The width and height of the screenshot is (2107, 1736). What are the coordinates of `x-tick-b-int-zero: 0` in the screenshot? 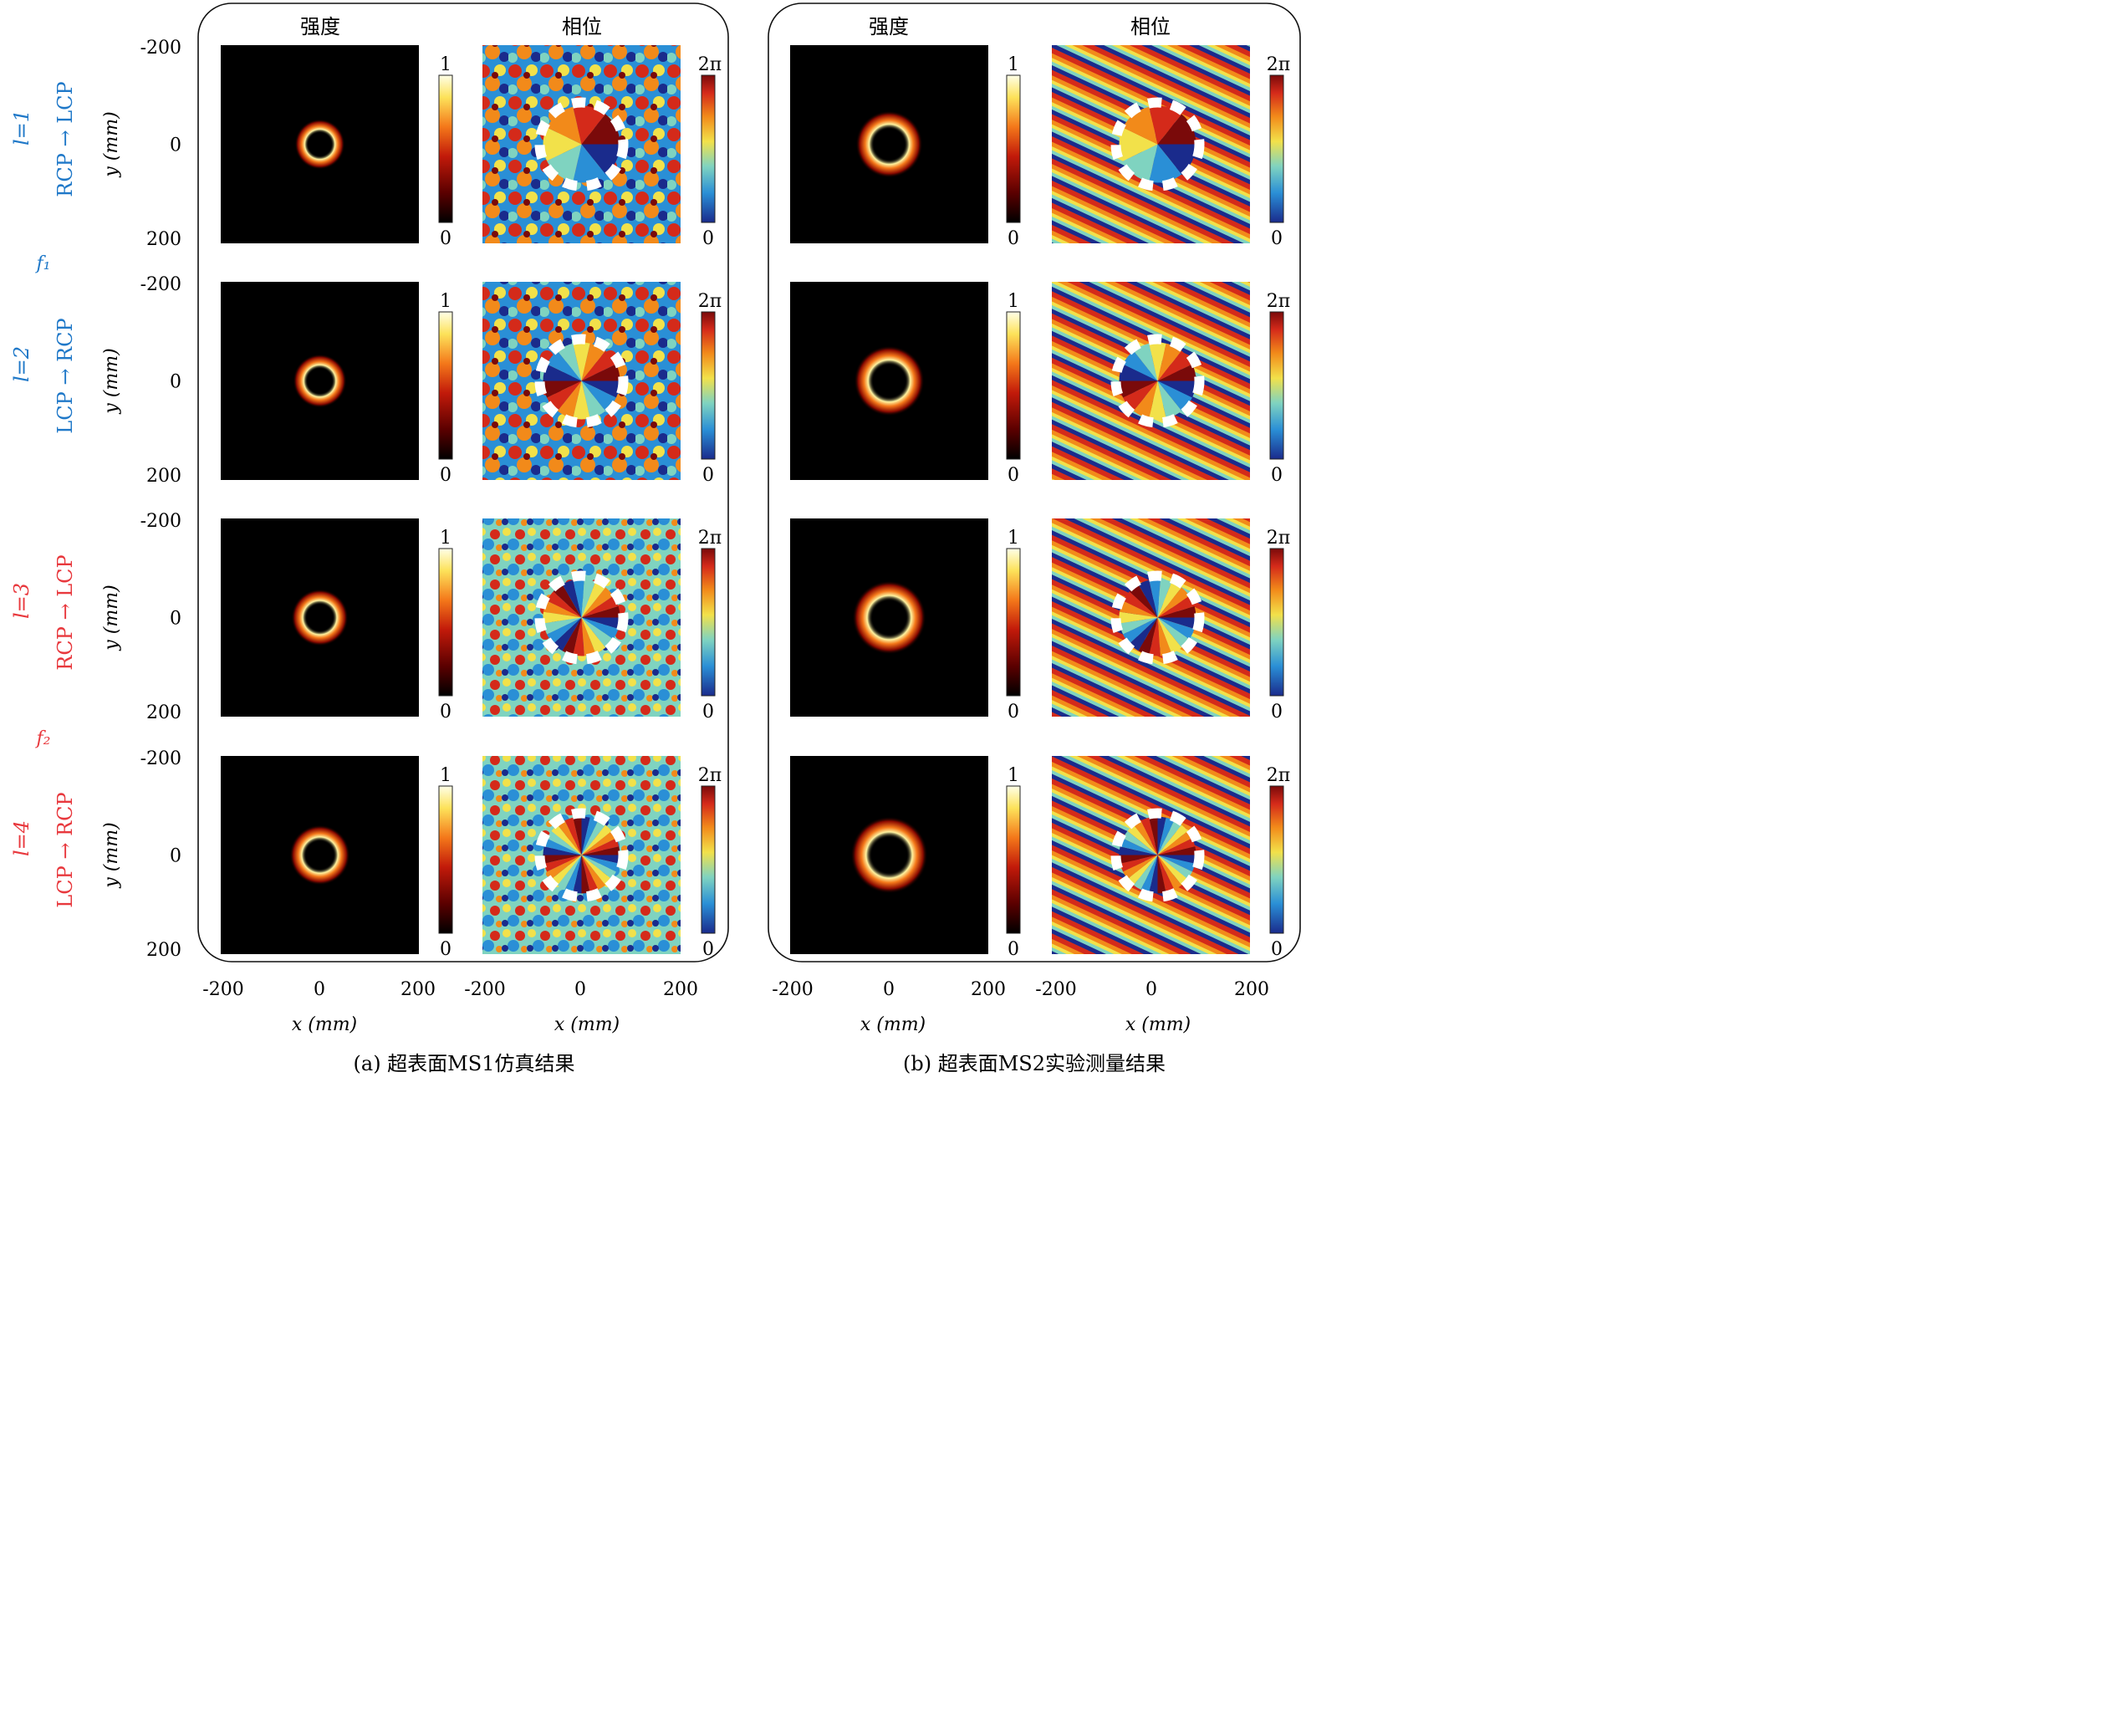 It's located at (889, 989).